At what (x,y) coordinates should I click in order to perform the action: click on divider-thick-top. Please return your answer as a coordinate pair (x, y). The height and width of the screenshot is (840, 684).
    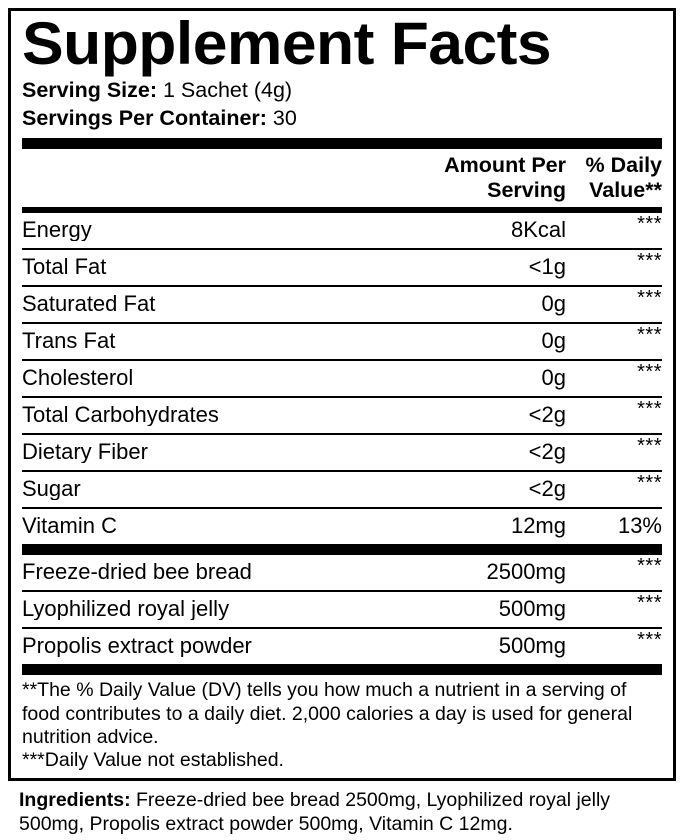
    Looking at the image, I should click on (342, 143).